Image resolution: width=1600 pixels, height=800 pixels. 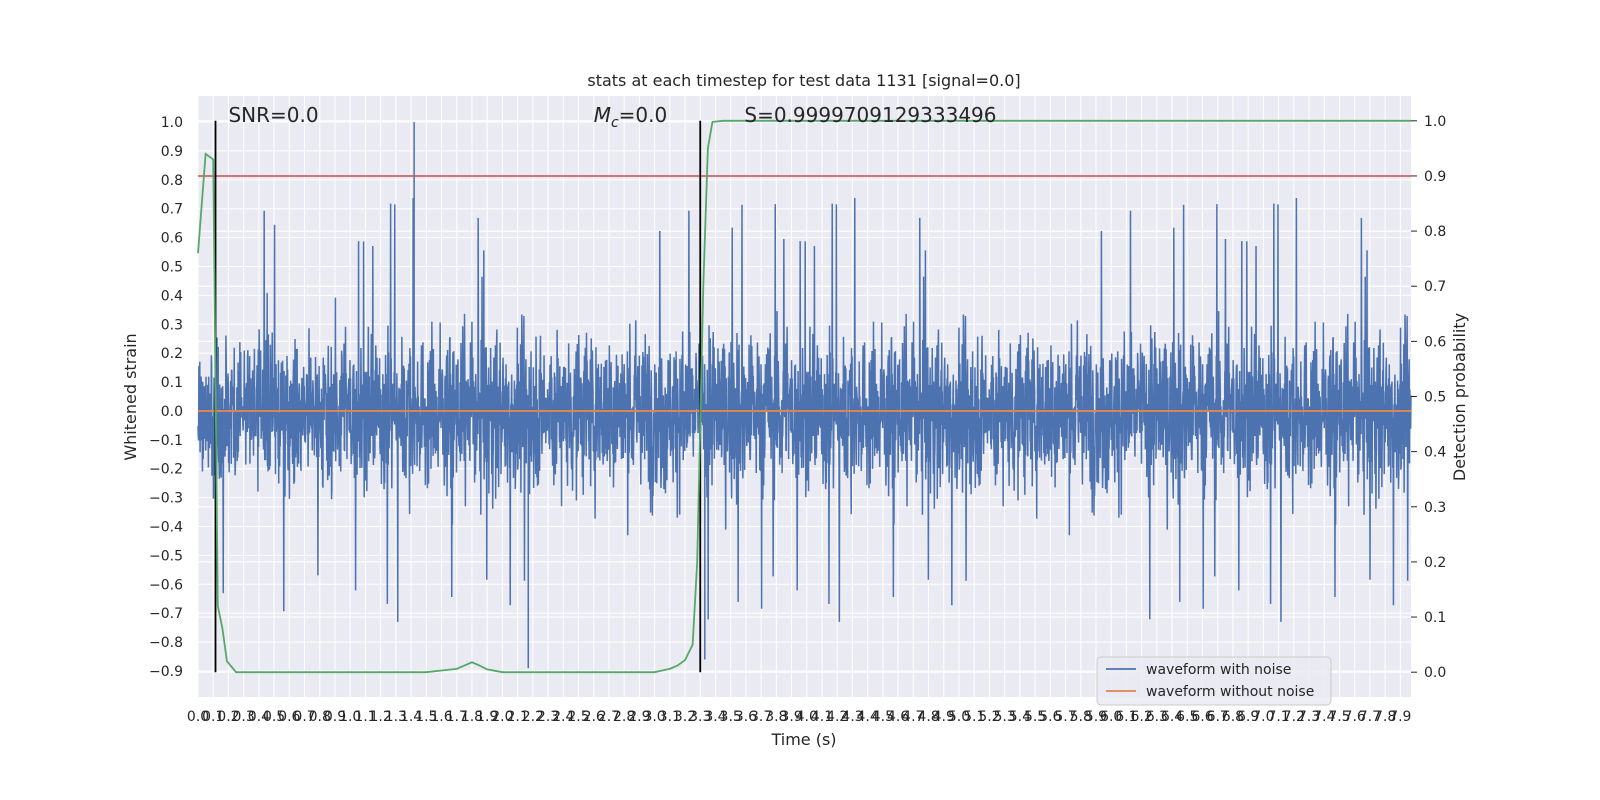 What do you see at coordinates (1050, 717) in the screenshot?
I see `x-tick-label: 5.6` at bounding box center [1050, 717].